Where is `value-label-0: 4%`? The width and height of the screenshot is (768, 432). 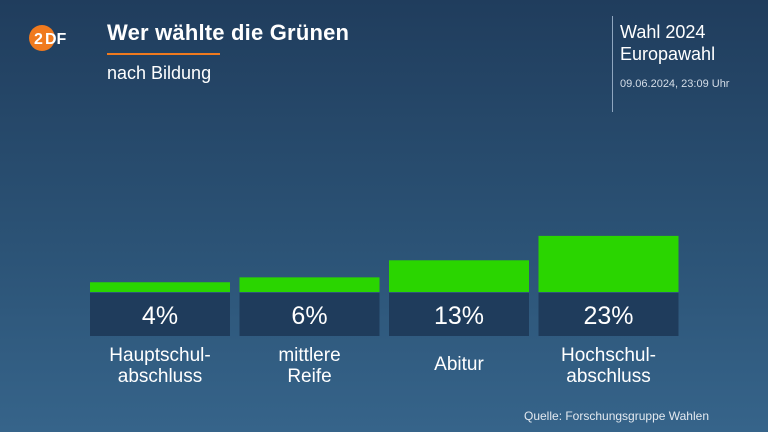
value-label-0: 4% is located at coordinates (160, 316).